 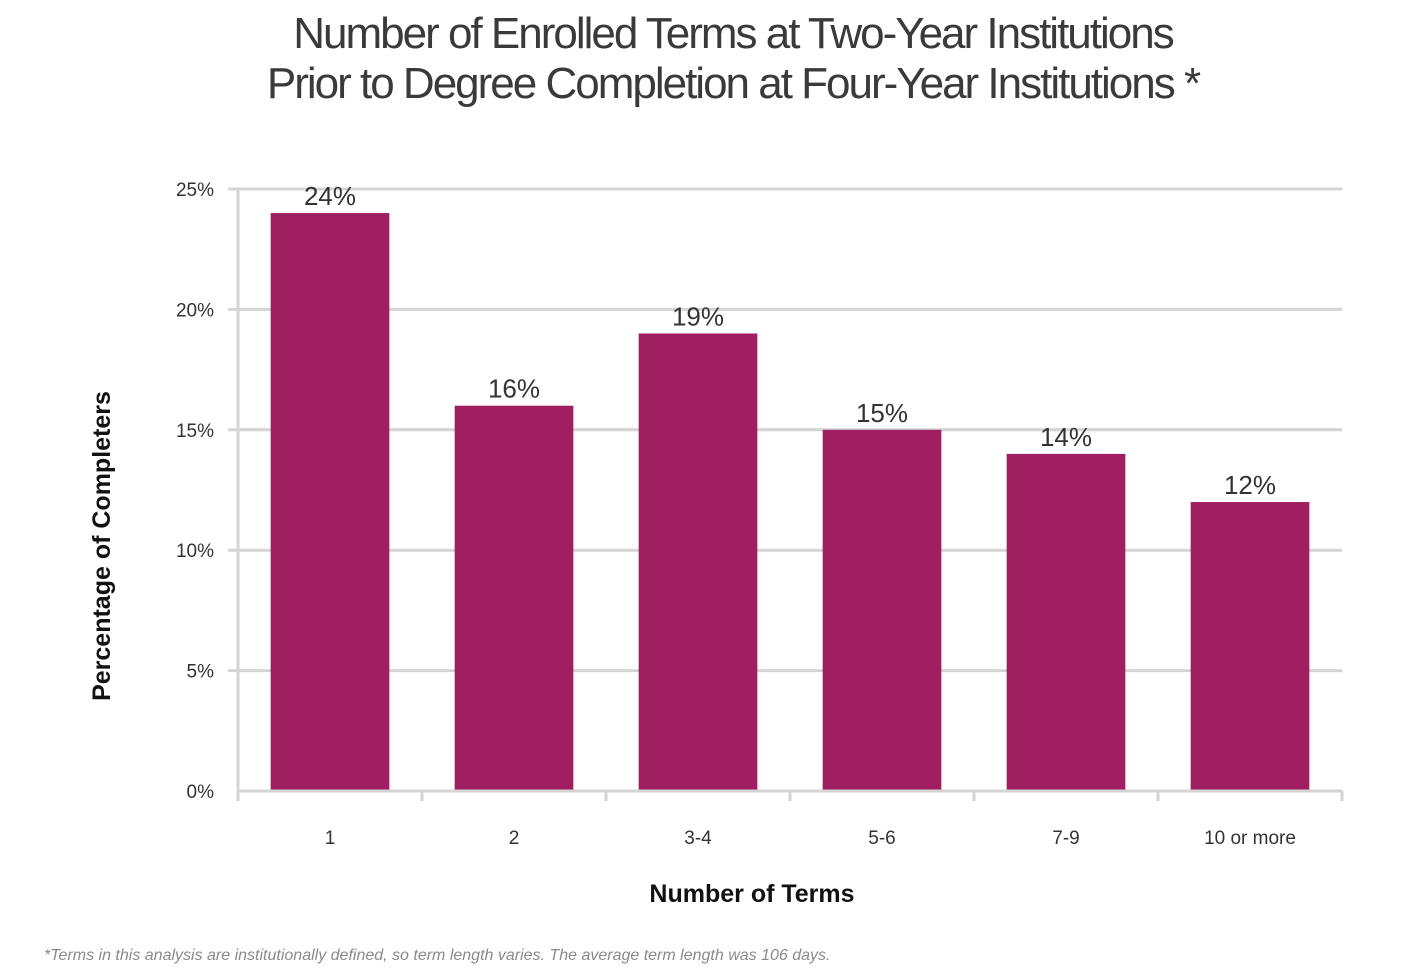 I want to click on bar-value-label: 12%, so click(x=1250, y=485).